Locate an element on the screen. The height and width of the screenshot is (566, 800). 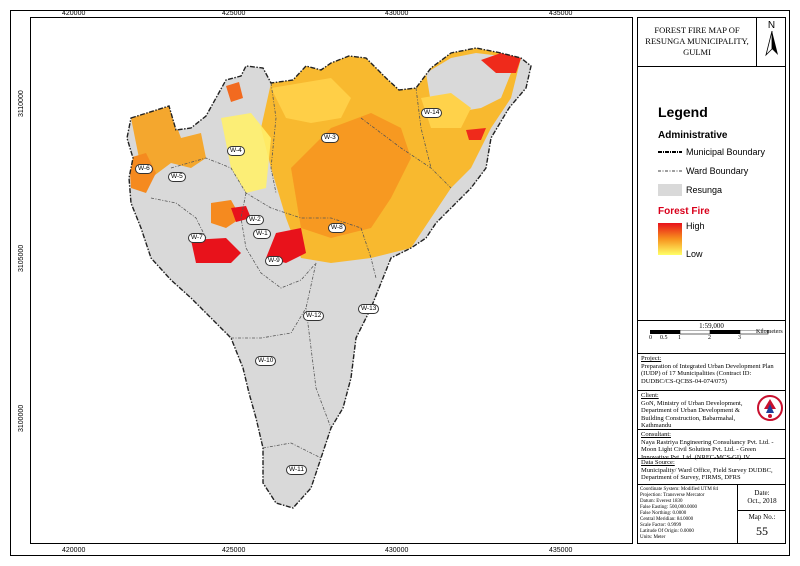
coord-line-3: Datum: Everest 1830 is located at coordinates (661, 501).